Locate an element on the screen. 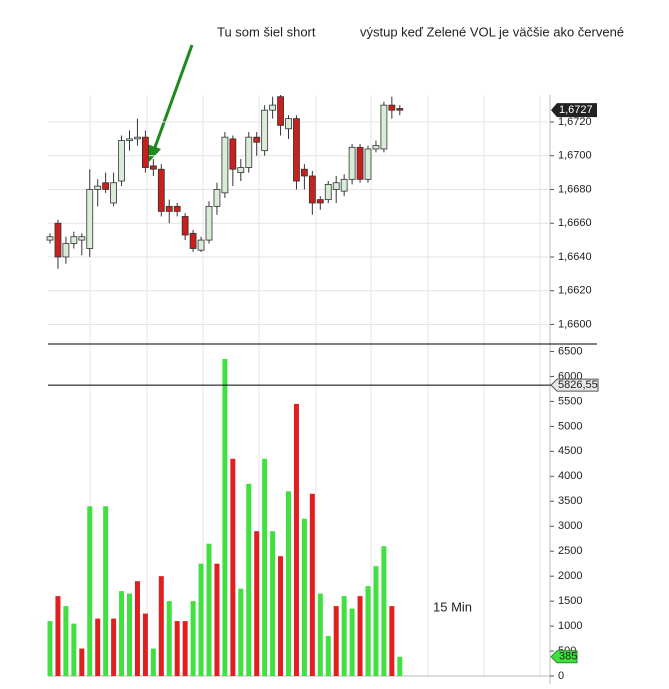 Image resolution: width=669 pixels, height=689 pixels. y-tick-label: 1,6600 is located at coordinates (575, 324).